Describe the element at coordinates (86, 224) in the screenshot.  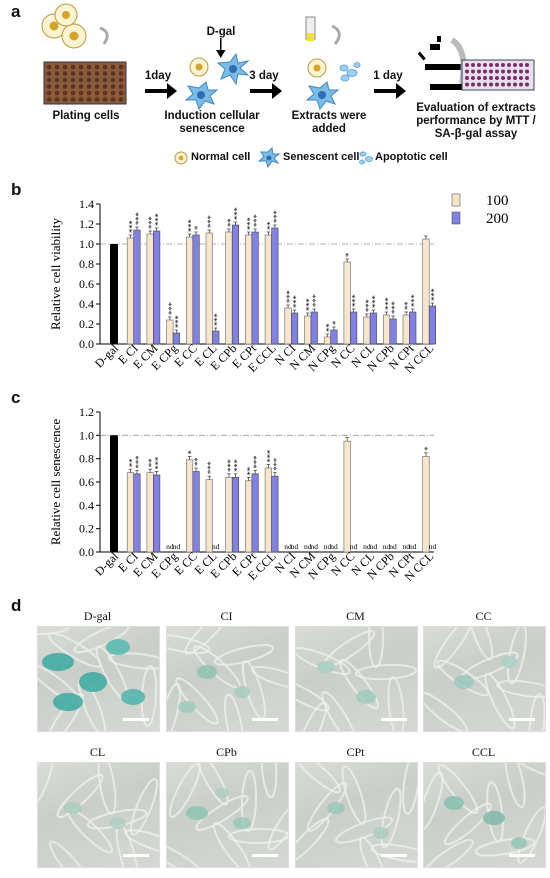
I see `y-tick-label: 1.2` at that location.